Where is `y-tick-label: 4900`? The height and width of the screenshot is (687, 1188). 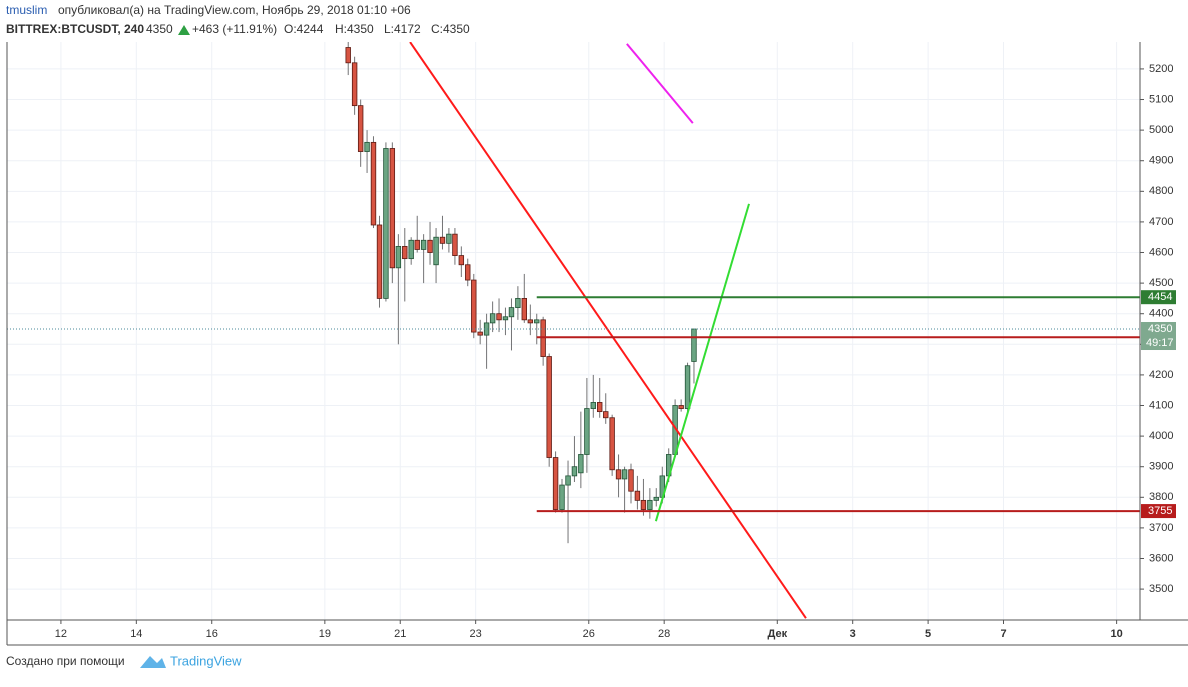 y-tick-label: 4900 is located at coordinates (1161, 161).